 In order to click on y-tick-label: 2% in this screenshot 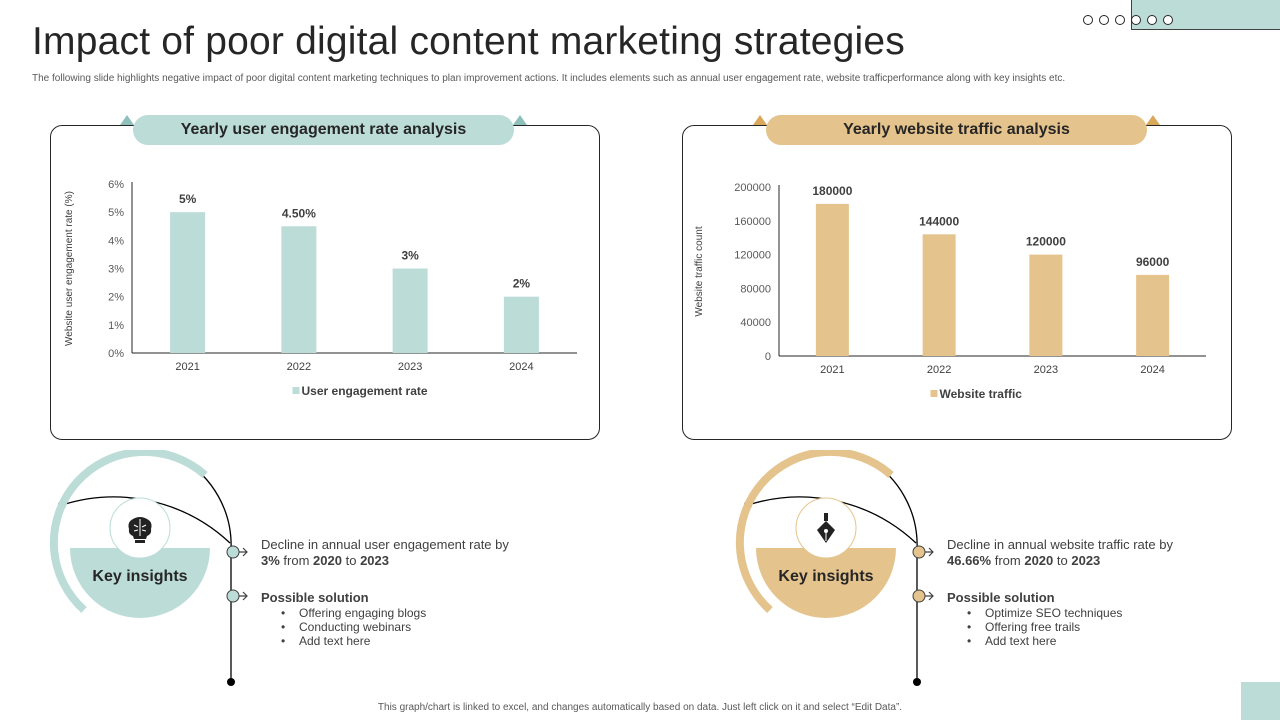, I will do `click(116, 298)`.